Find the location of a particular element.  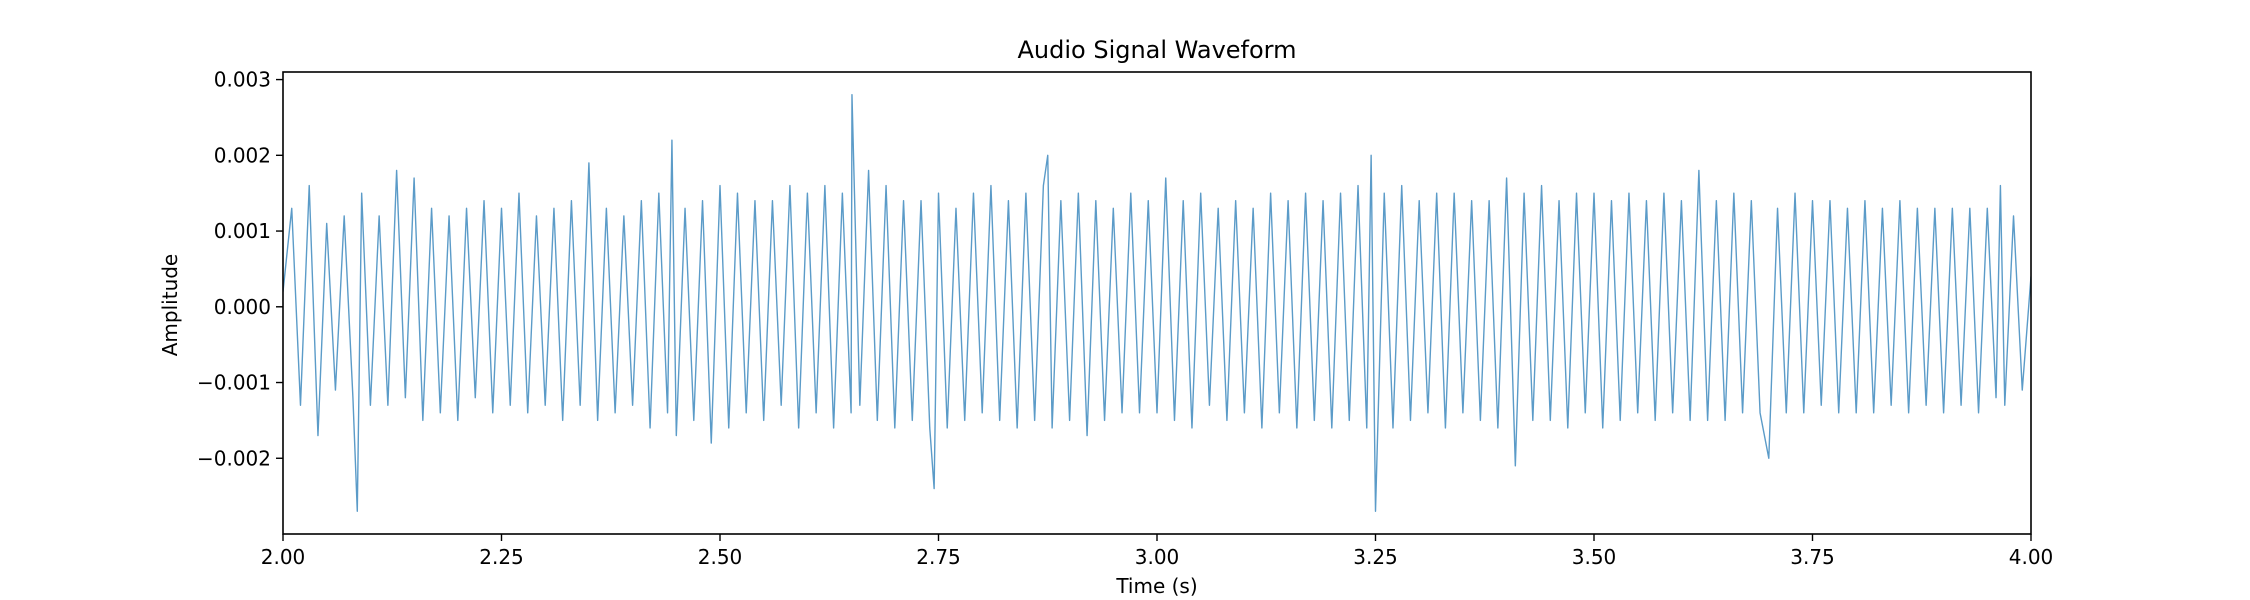

x-tick-label: 3.75 is located at coordinates (1812, 557).